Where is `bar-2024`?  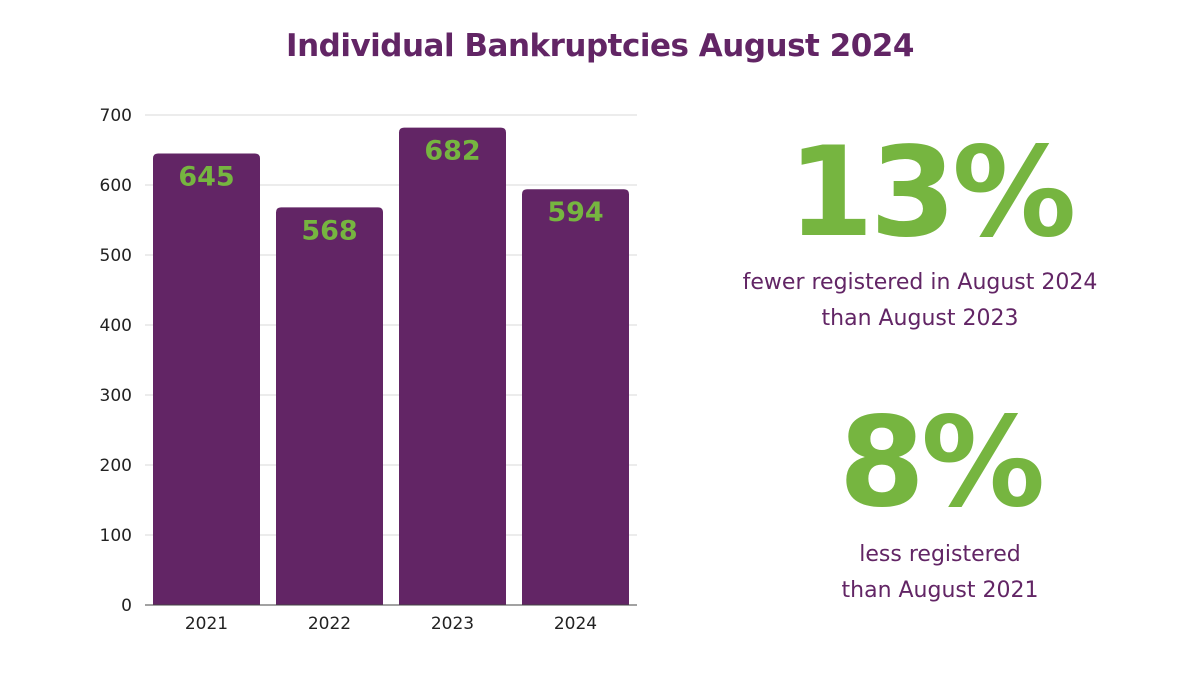
bar-2024 is located at coordinates (575, 397).